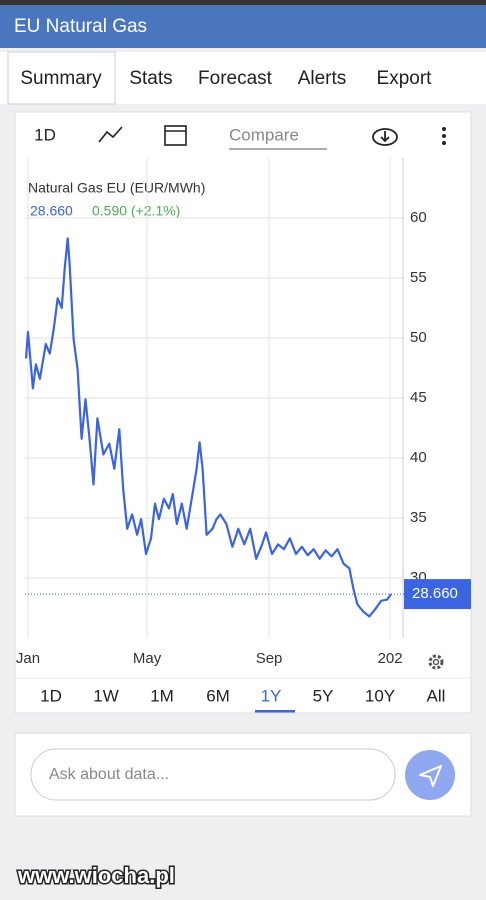 This screenshot has width=486, height=900. What do you see at coordinates (162, 695) in the screenshot?
I see `range-button: 1M` at bounding box center [162, 695].